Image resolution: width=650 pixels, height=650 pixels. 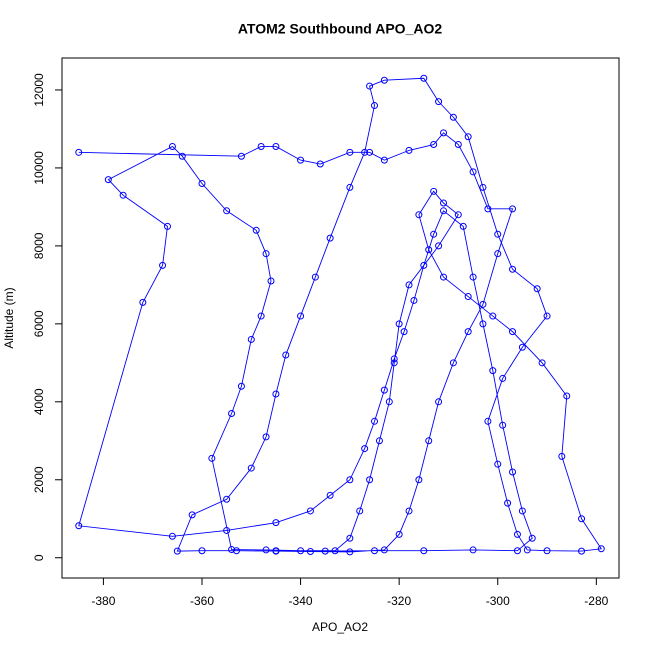 I want to click on y-tick-label: 8000, so click(x=39, y=245).